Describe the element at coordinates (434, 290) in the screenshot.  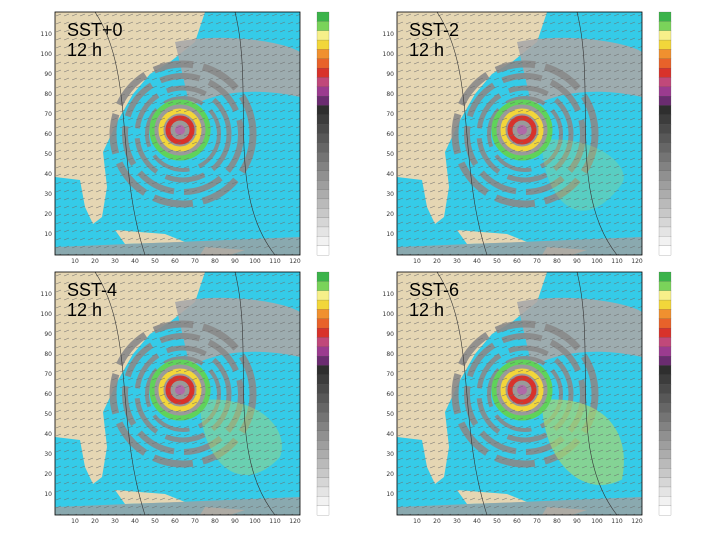
I see `panel-label: SST-6` at that location.